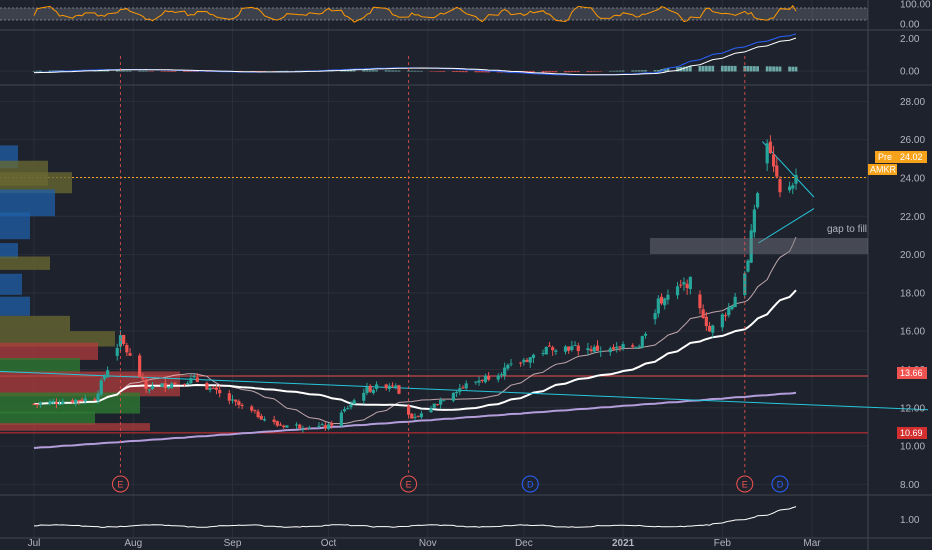  Describe the element at coordinates (915, 5) in the screenshot. I see `oscillator-tick-label: 100.00` at that location.